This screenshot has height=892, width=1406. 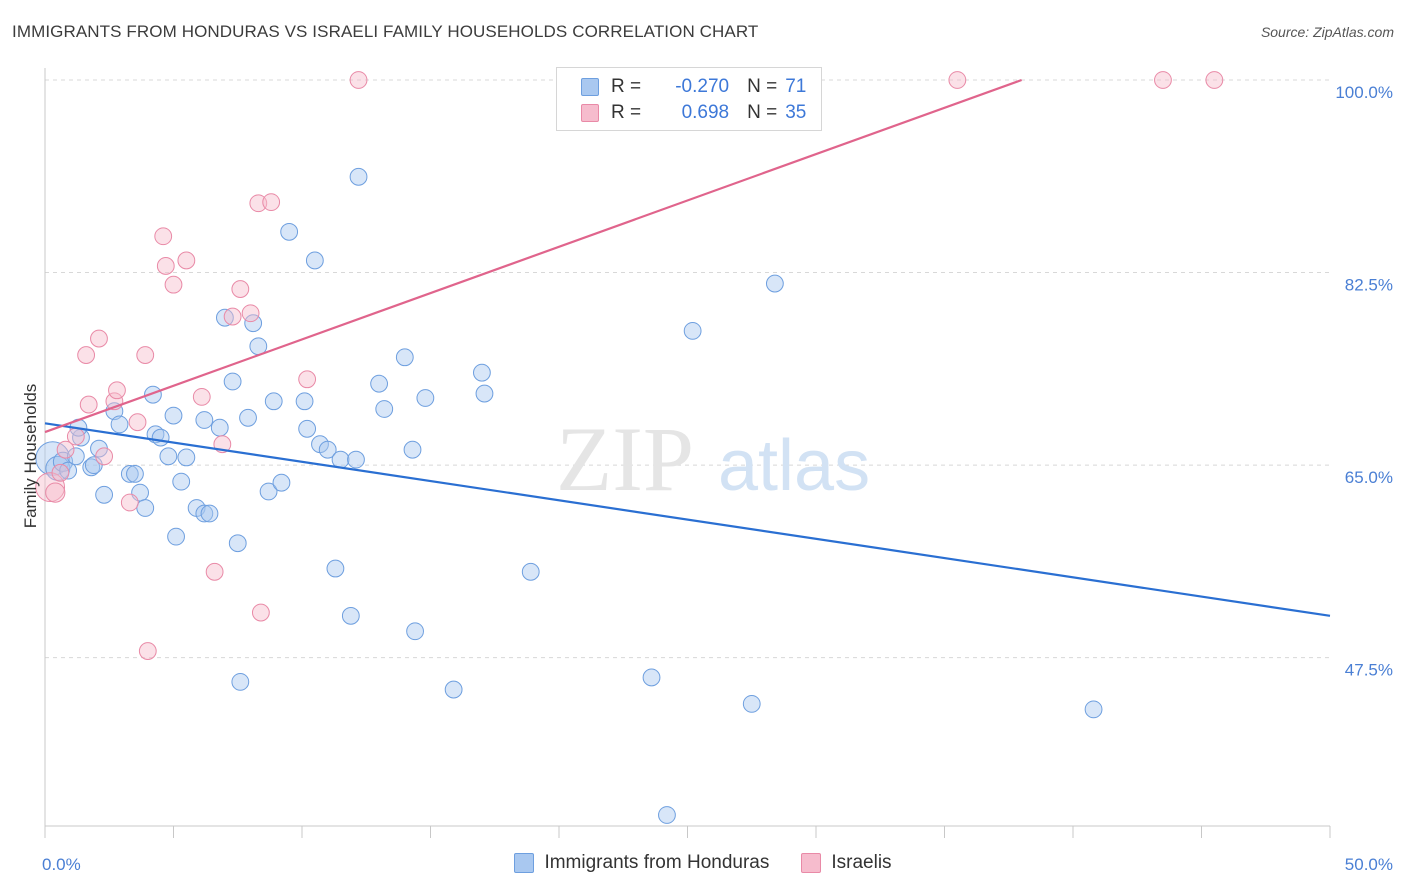 I want to click on watermark-atlas: atlas, so click(x=794, y=466).